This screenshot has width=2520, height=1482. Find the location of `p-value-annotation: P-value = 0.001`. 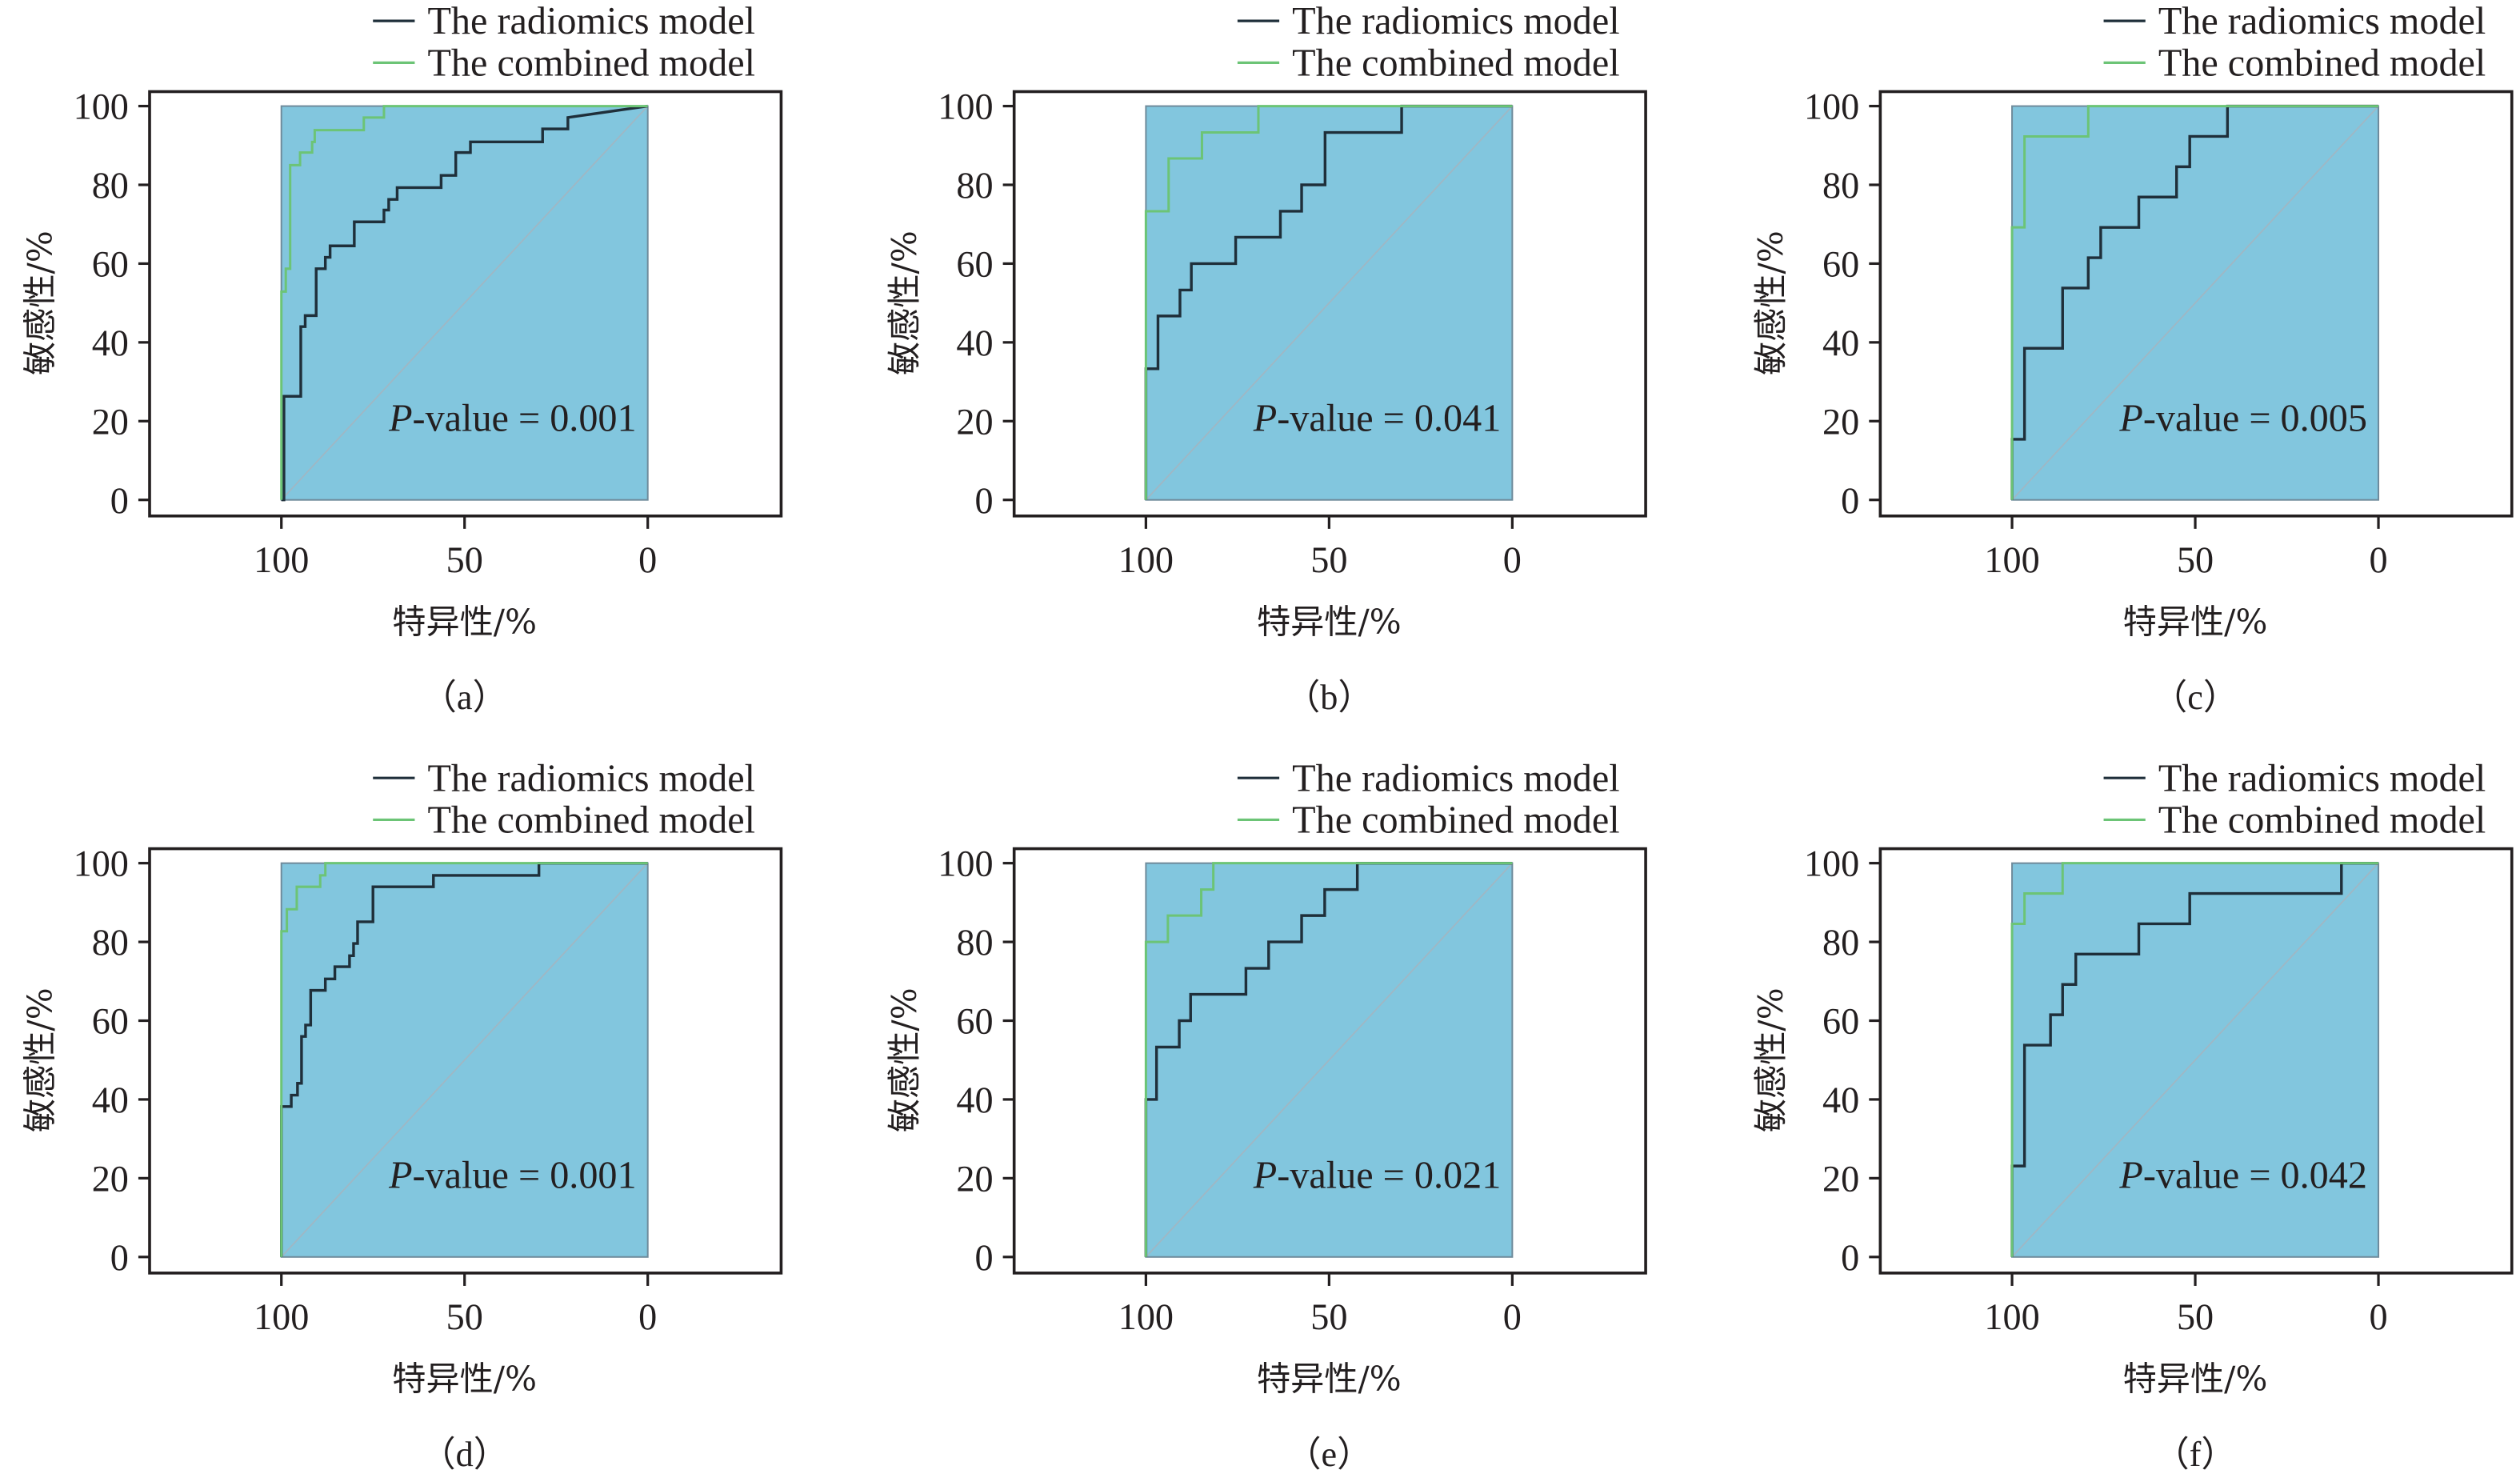

p-value-annotation: P-value = 0.001 is located at coordinates (512, 1175).